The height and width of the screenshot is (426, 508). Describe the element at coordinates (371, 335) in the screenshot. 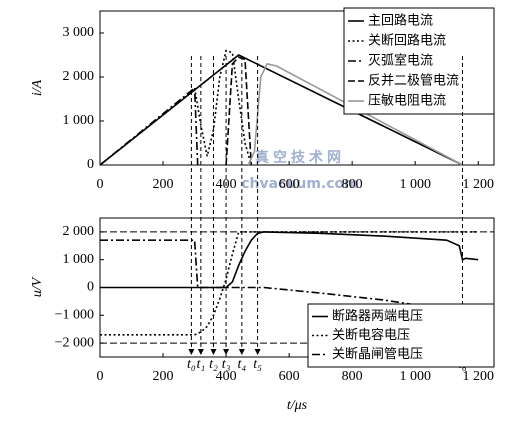

I see `legend-label: 关断电容电压` at that location.